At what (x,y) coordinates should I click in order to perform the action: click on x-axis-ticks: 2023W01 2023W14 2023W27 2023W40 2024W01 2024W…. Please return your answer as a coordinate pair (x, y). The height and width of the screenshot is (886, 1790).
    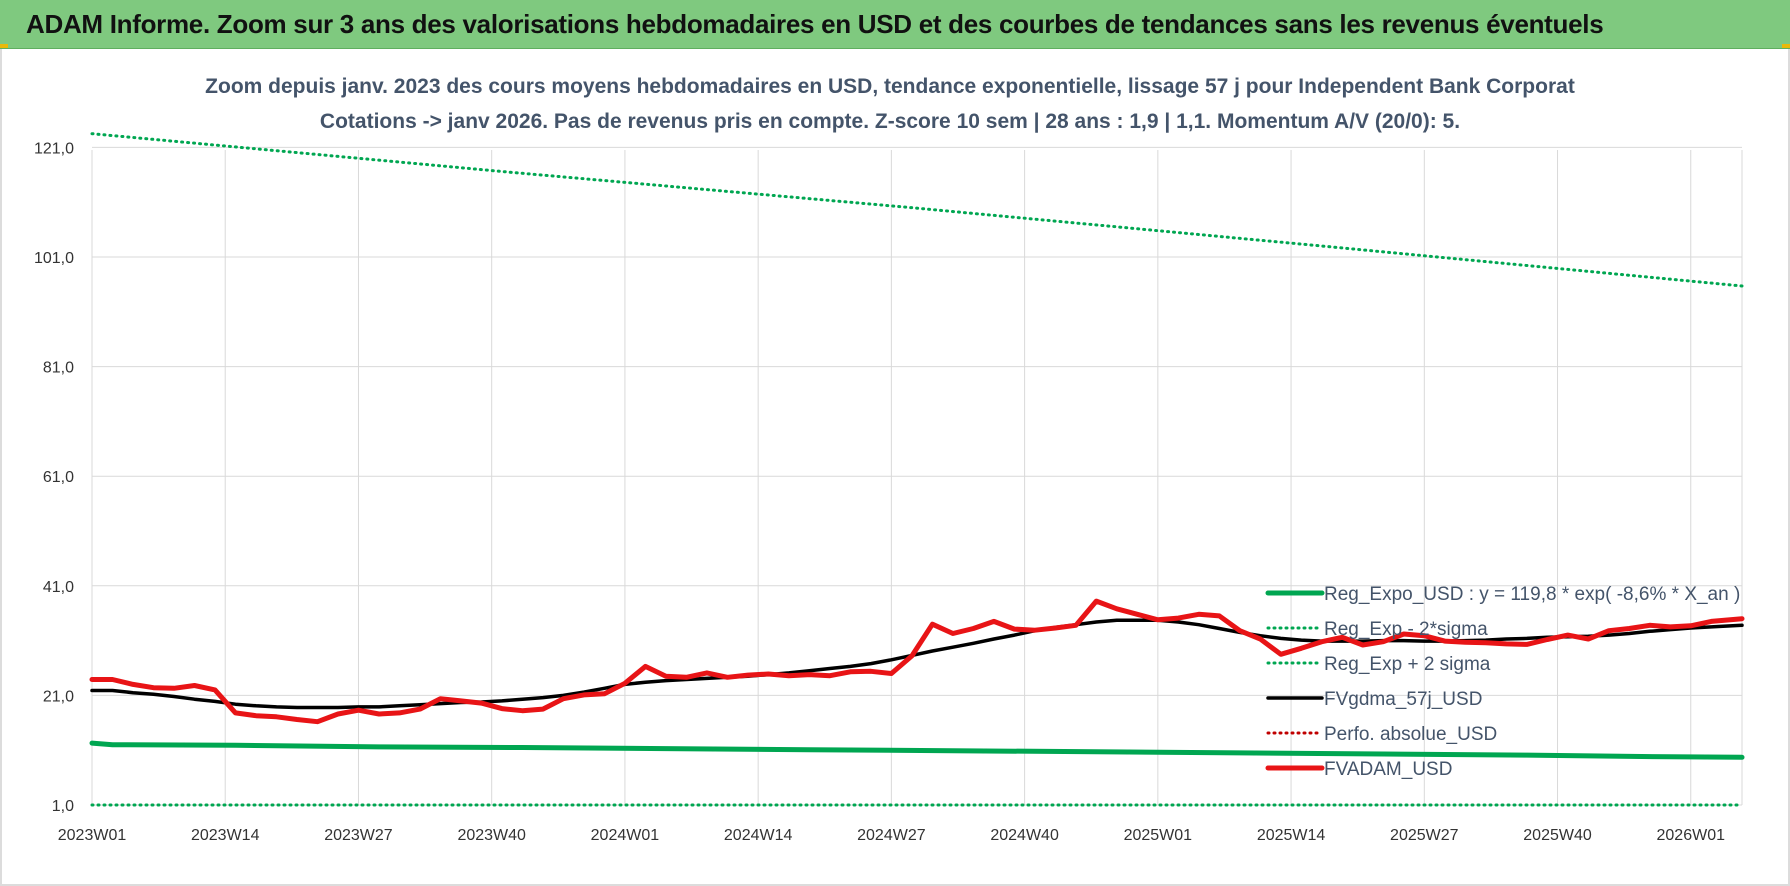
    Looking at the image, I should click on (891, 835).